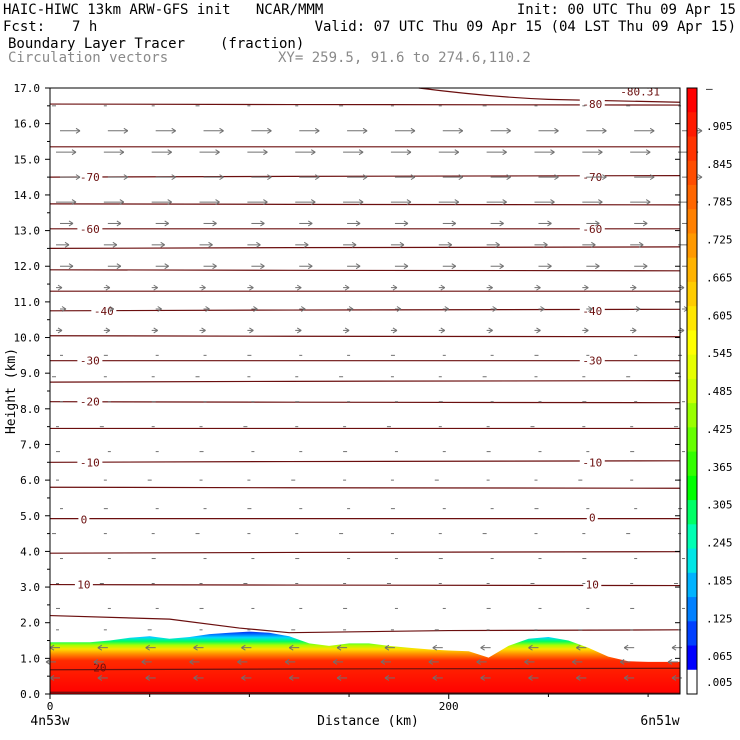 Image resolution: width=740 pixels, height=740 pixels. Describe the element at coordinates (30, 658) in the screenshot. I see `y-tick-label: 1.0` at that location.